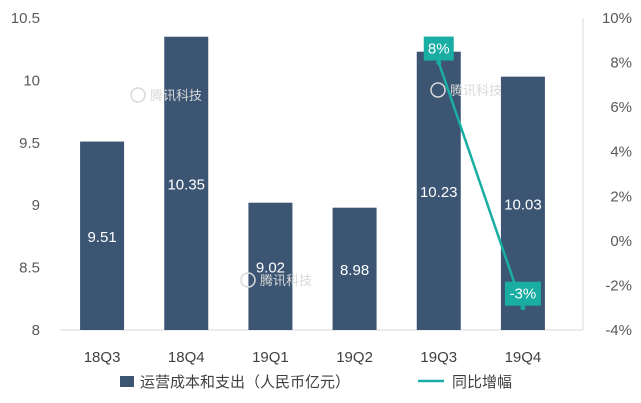 This screenshot has width=641, height=403. I want to click on y-right-tick-label: -4%, so click(618, 330).